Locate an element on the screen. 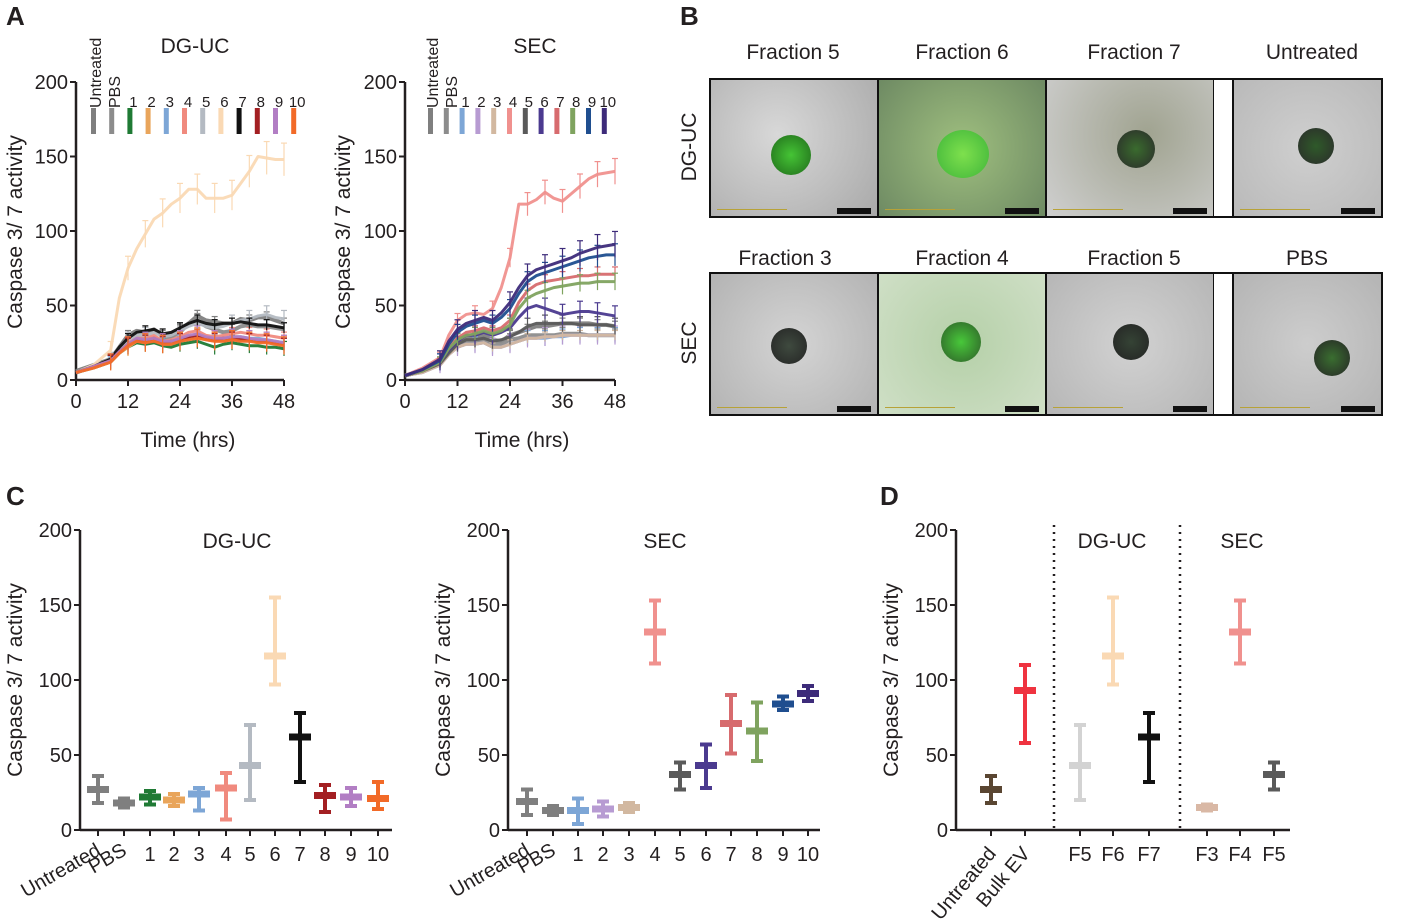 This screenshot has height=924, width=1403. b-row-label-sec: SEC is located at coordinates (689, 342).